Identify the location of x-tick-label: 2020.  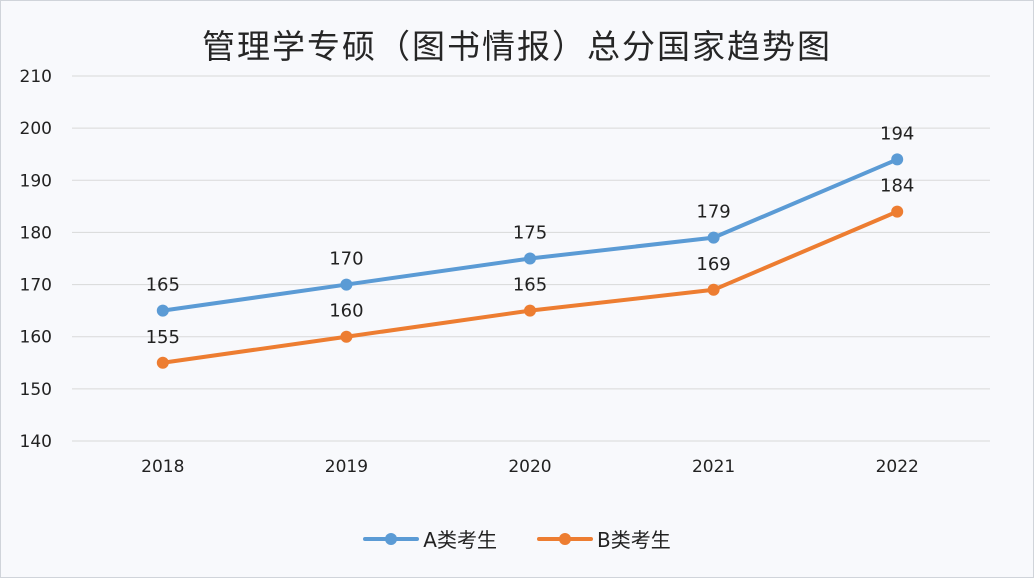
(529, 467).